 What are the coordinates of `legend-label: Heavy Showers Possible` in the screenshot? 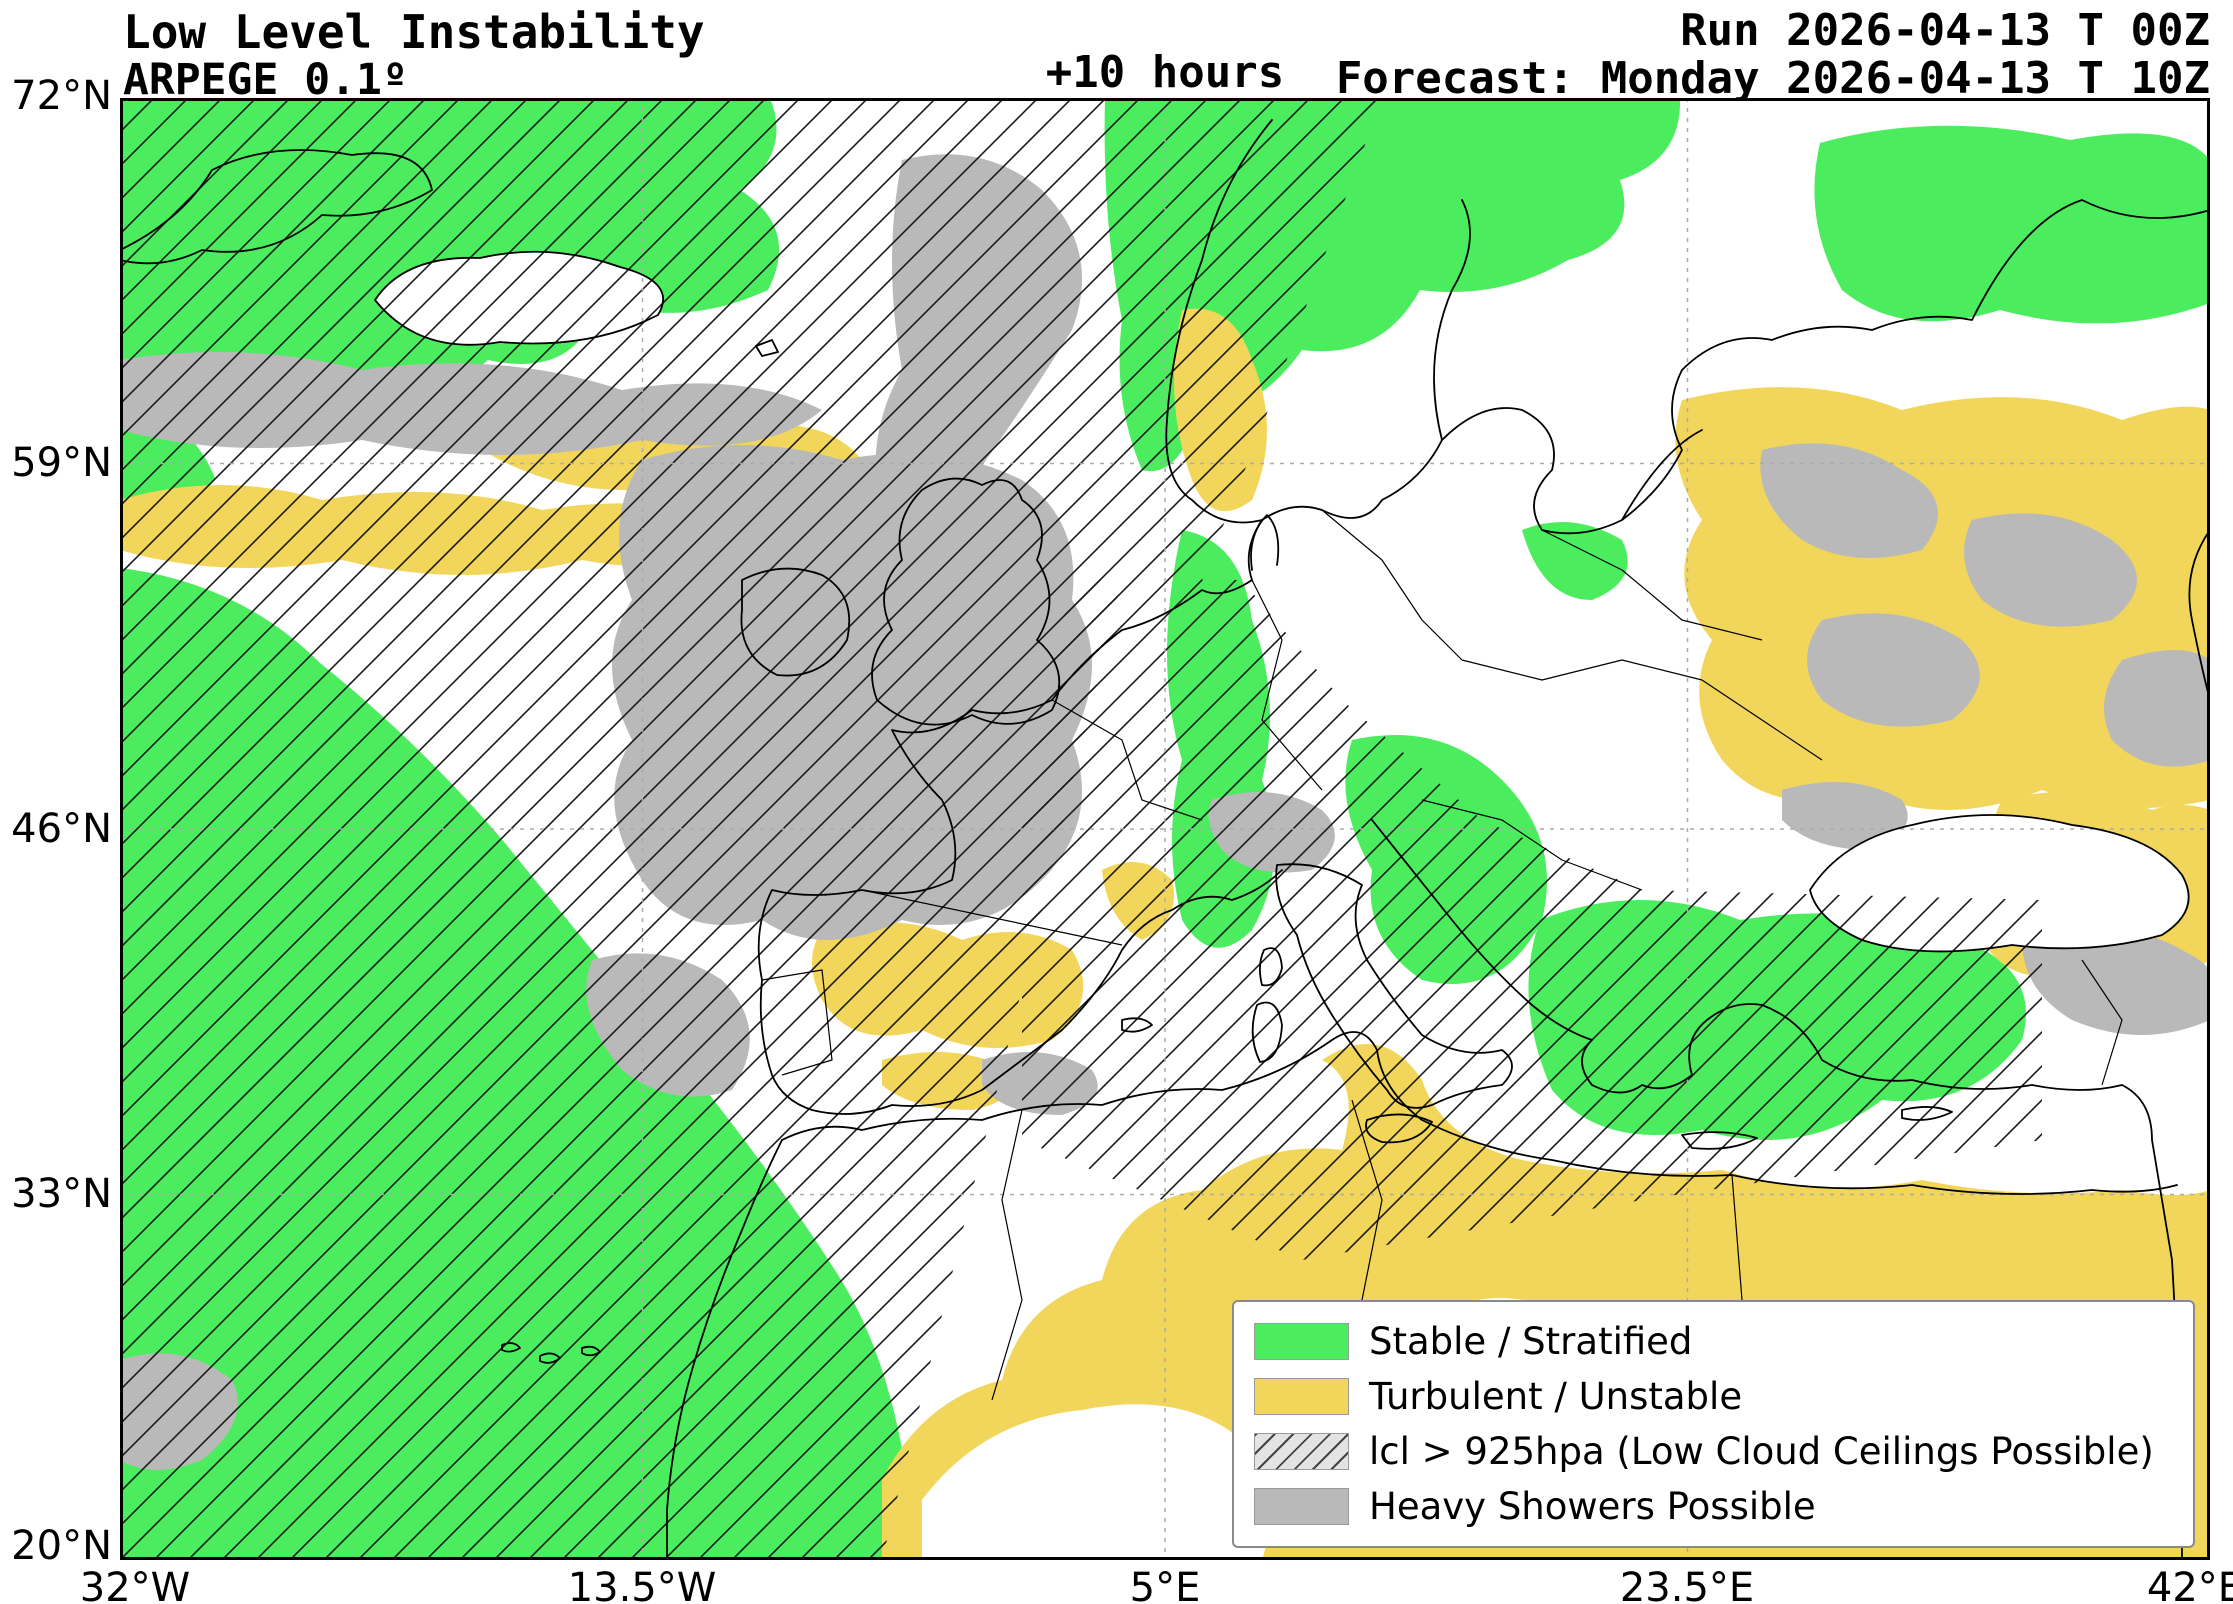 It's located at (1592, 1506).